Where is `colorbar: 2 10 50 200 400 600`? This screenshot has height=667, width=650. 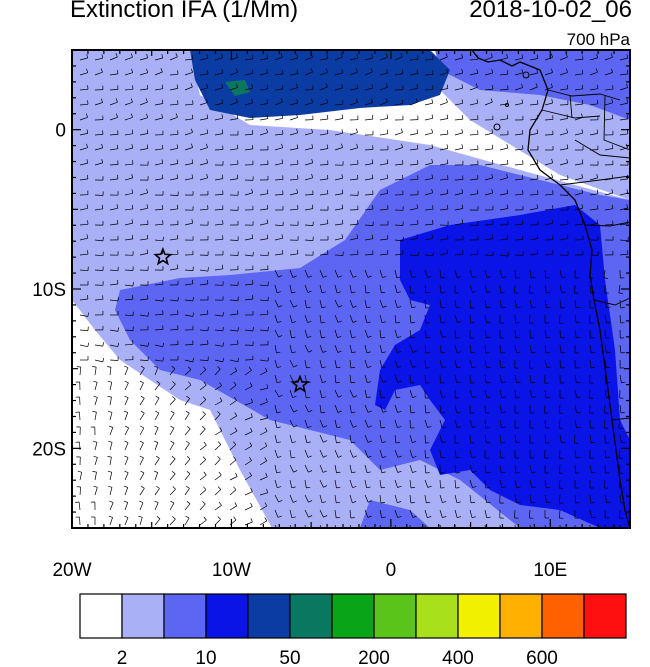 colorbar: 2 10 50 200 400 600 is located at coordinates (353, 630).